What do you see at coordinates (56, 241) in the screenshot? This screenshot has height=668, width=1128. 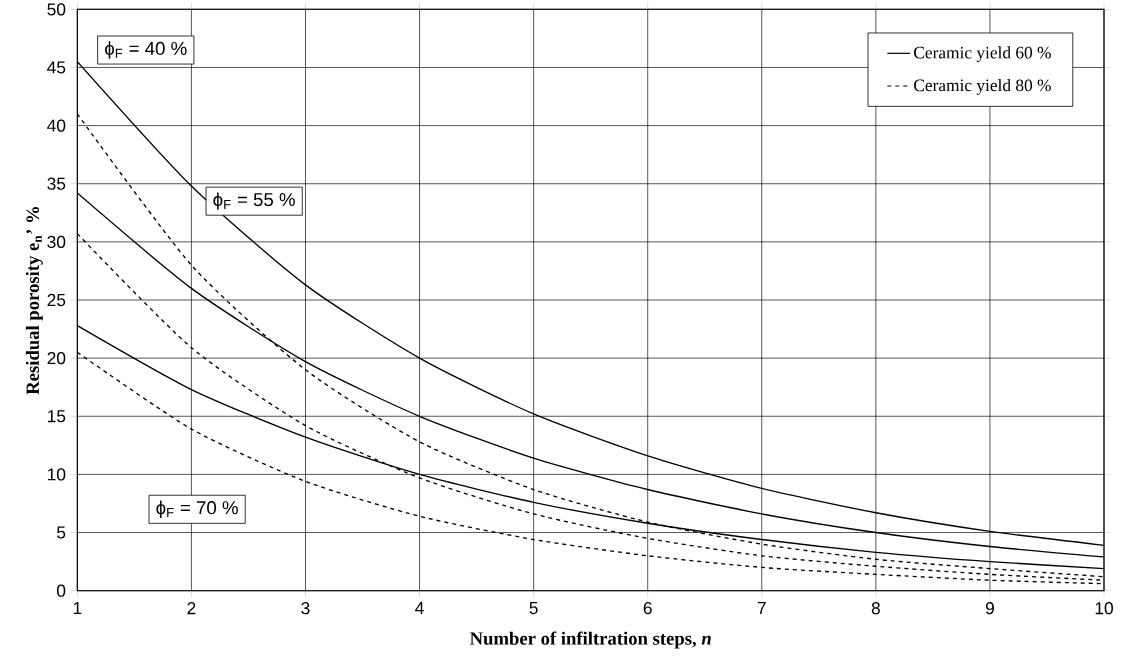 I see `y-tick-label: 30` at bounding box center [56, 241].